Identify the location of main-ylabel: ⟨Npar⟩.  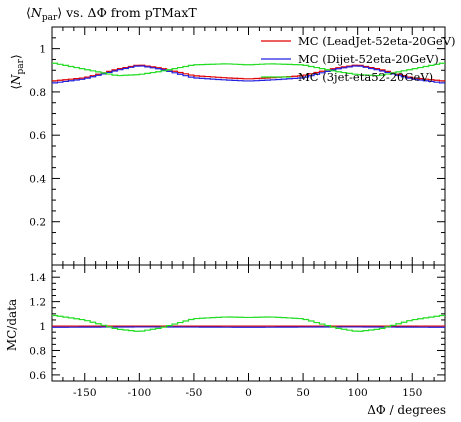
(17, 71).